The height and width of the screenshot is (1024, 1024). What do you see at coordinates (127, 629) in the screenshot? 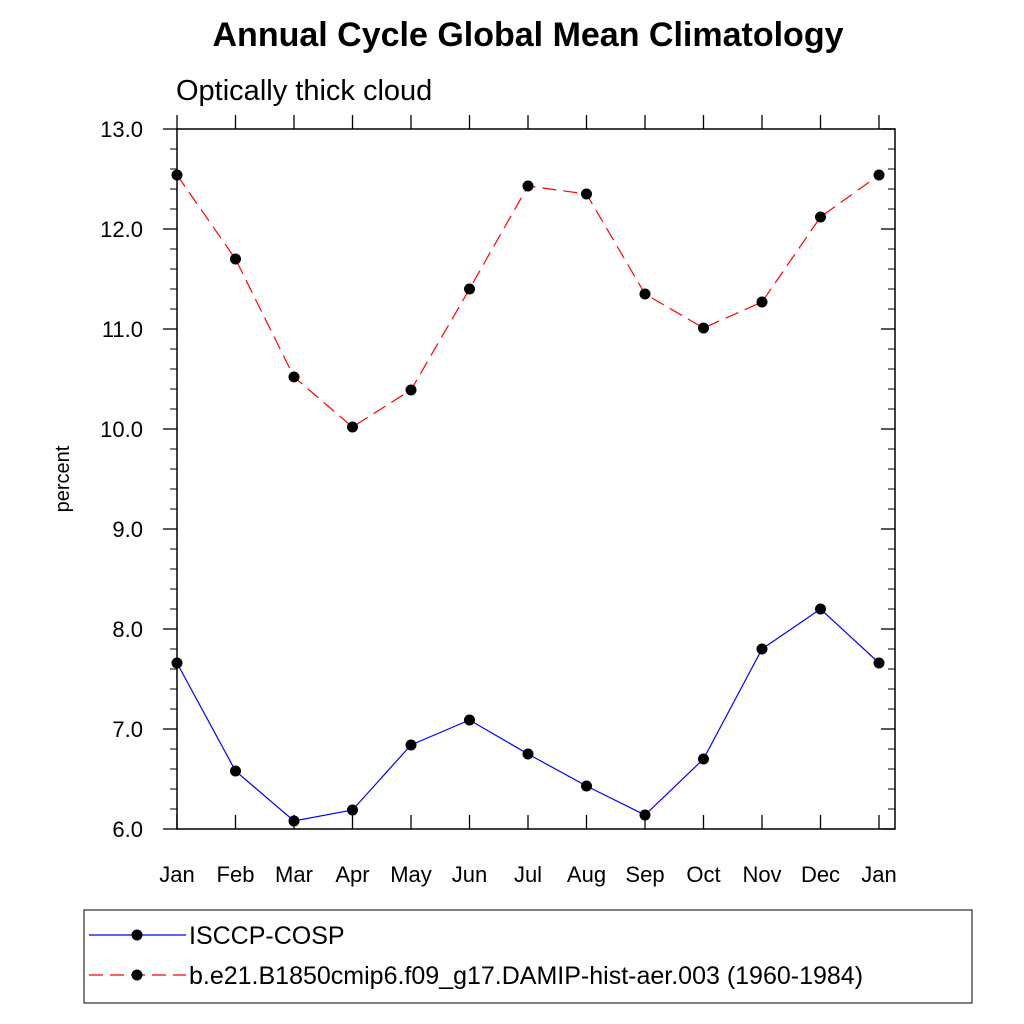
I see `y-tick-label: 8.0` at bounding box center [127, 629].